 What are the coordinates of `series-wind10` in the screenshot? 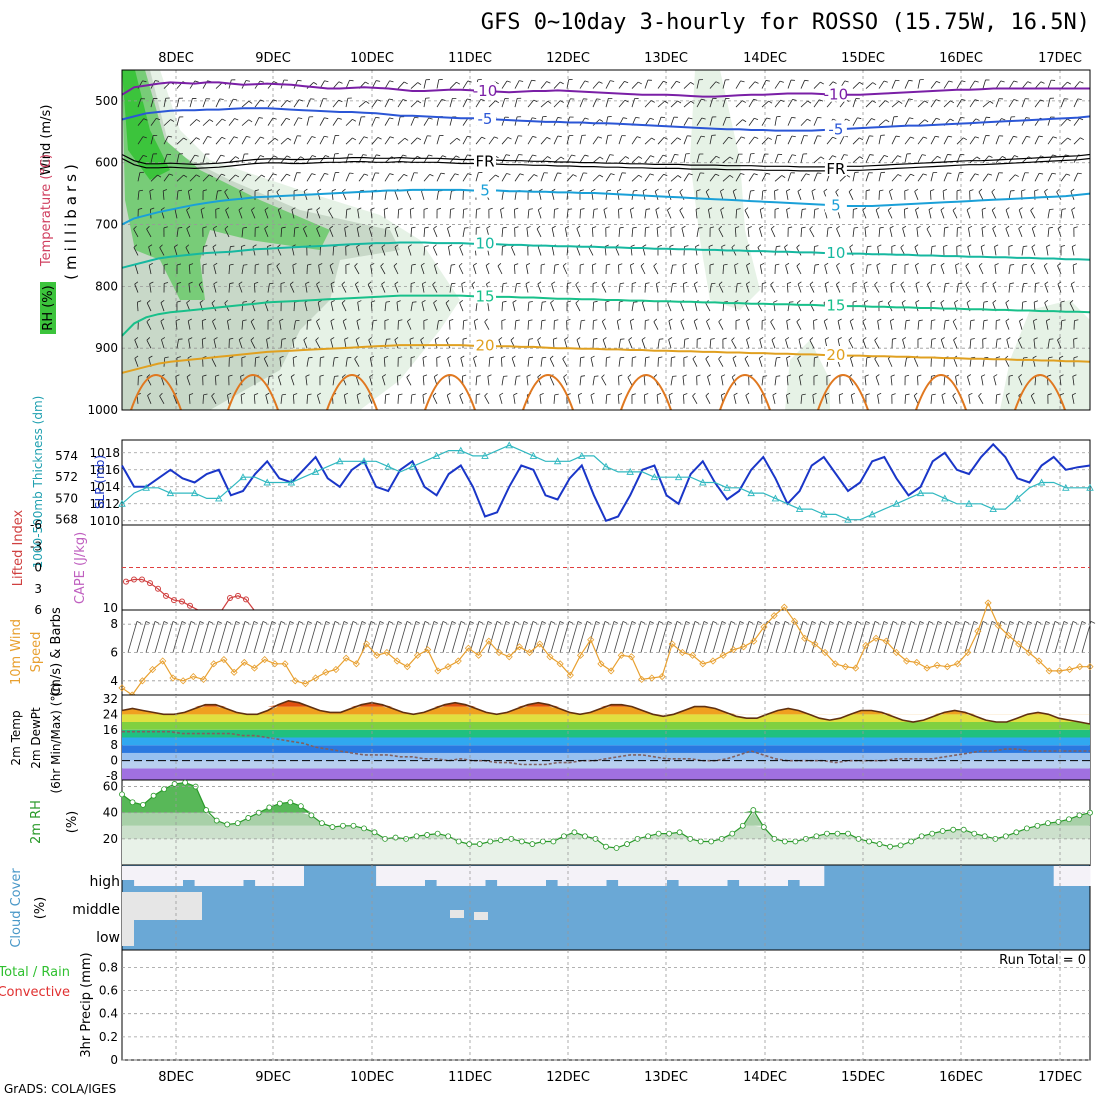 It's located at (605, 648).